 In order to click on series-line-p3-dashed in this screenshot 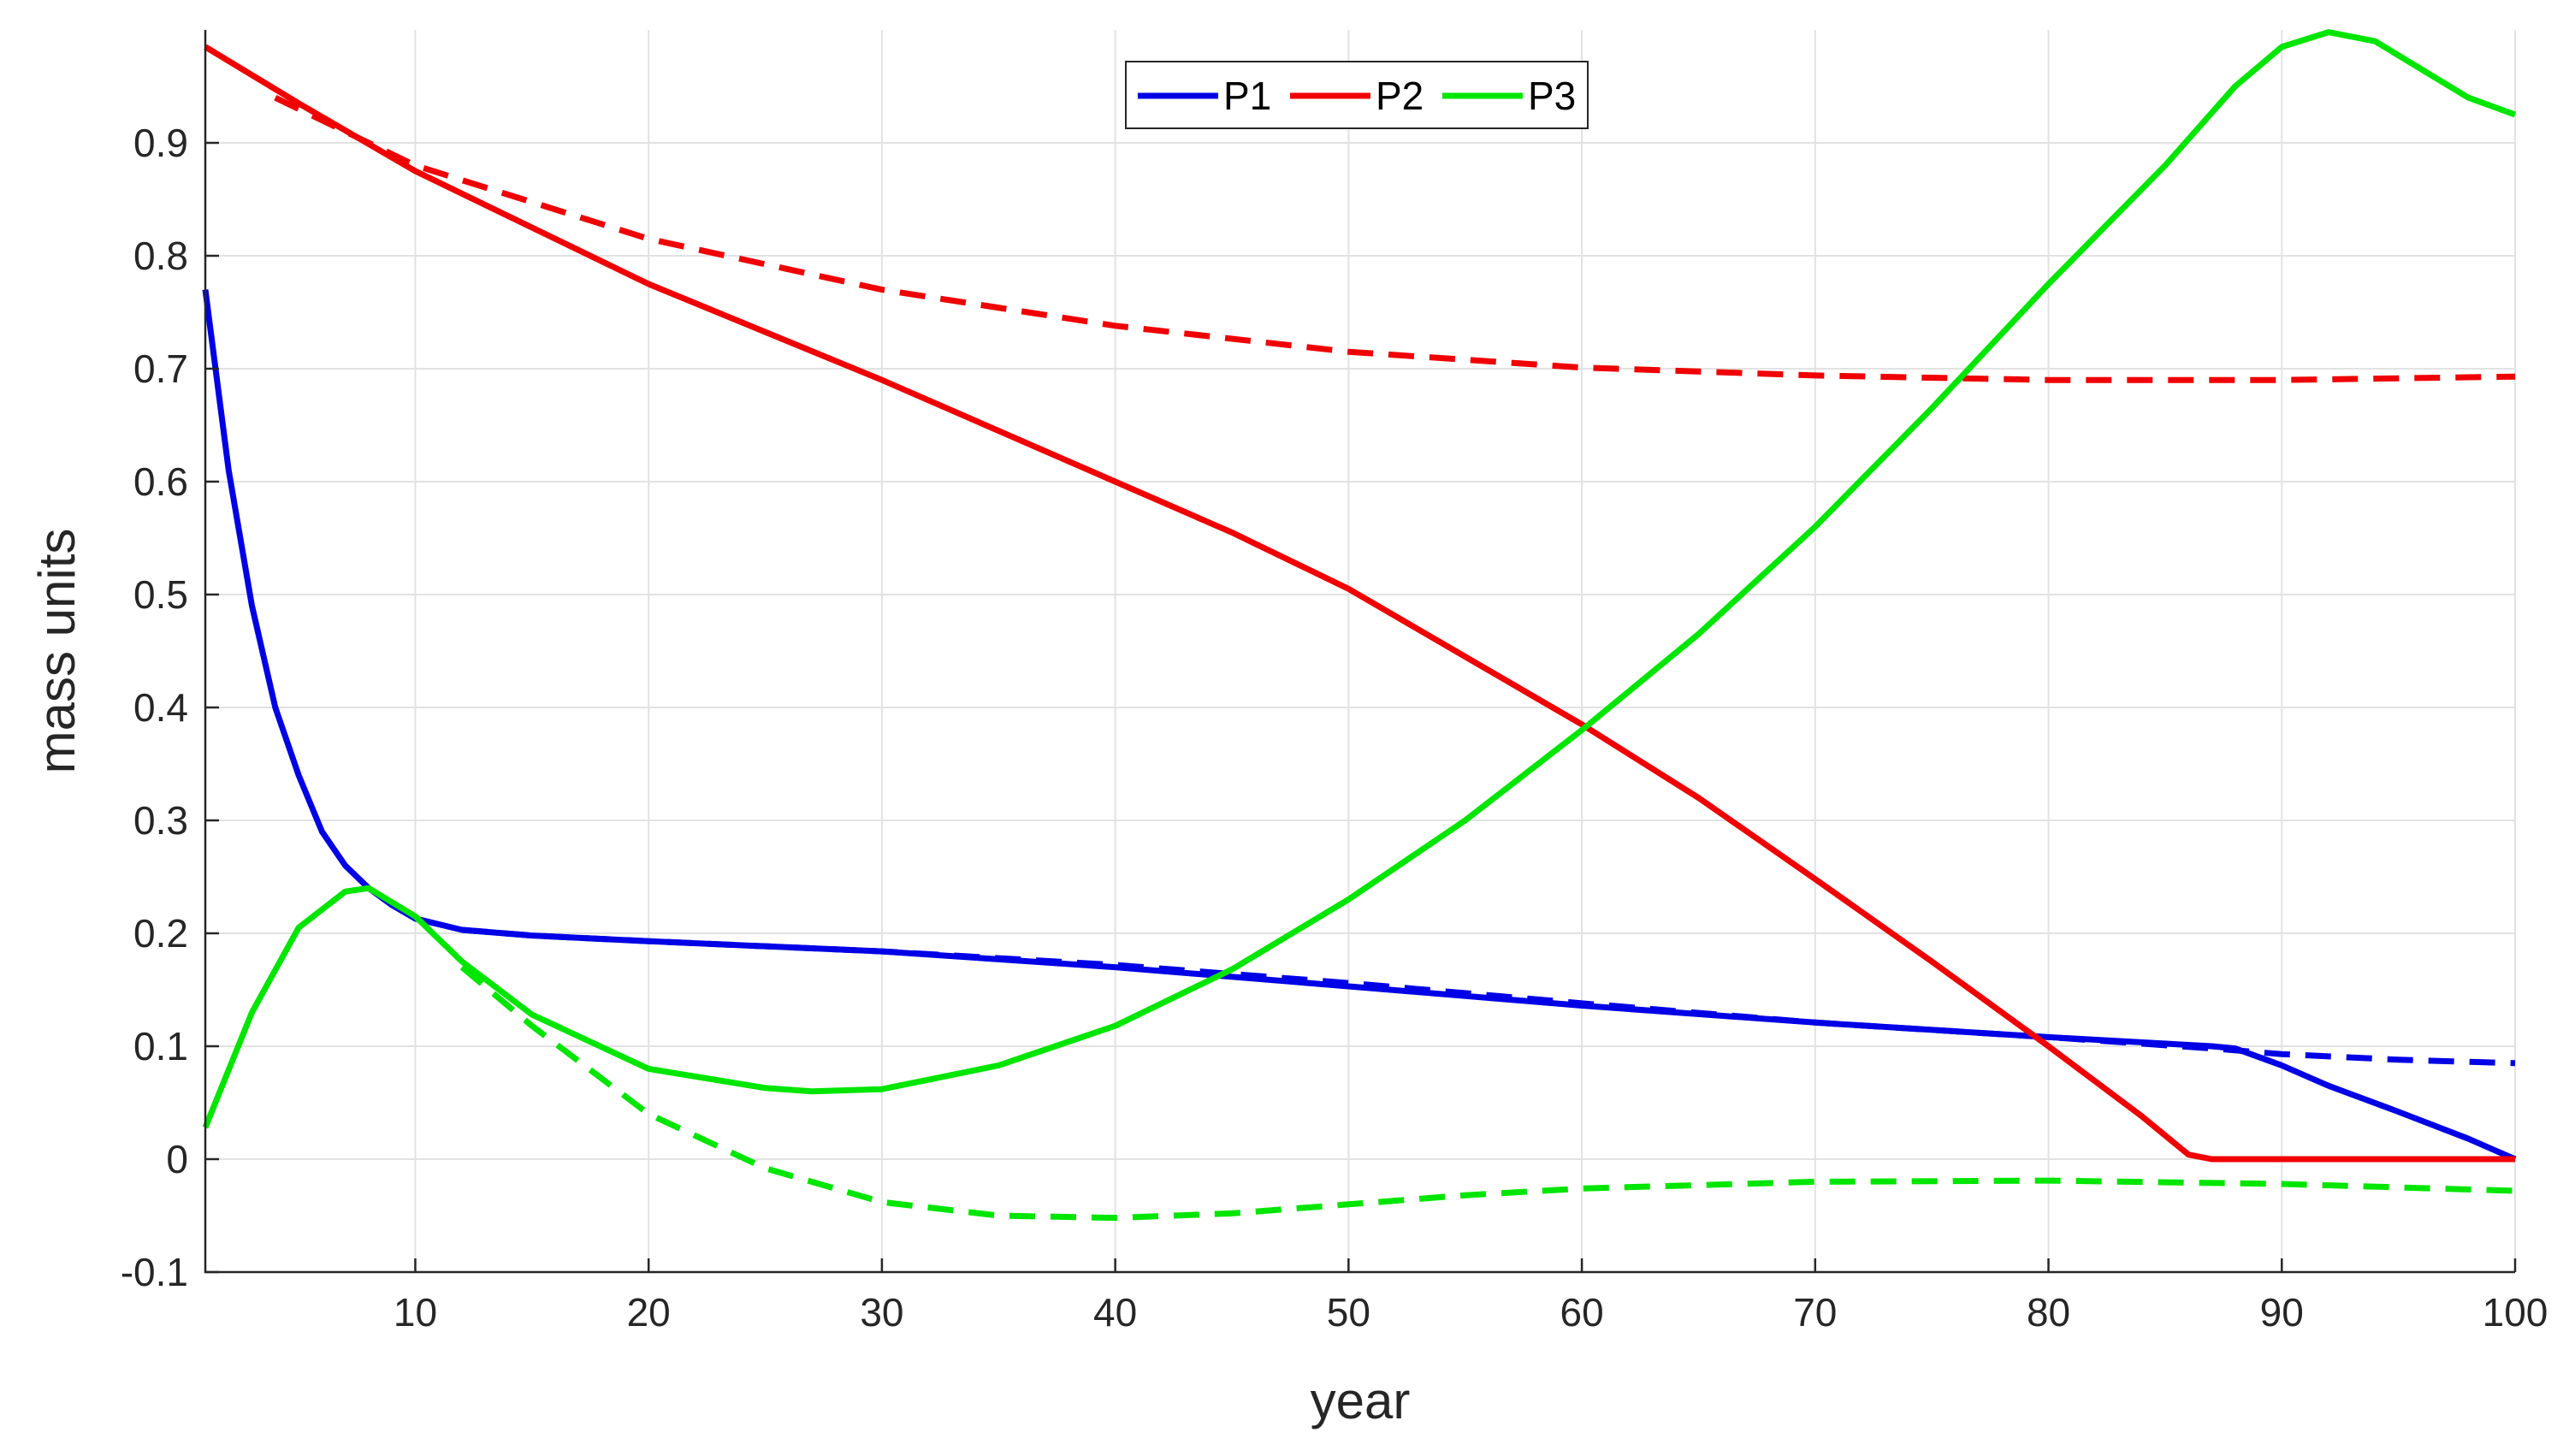, I will do `click(1488, 1093)`.